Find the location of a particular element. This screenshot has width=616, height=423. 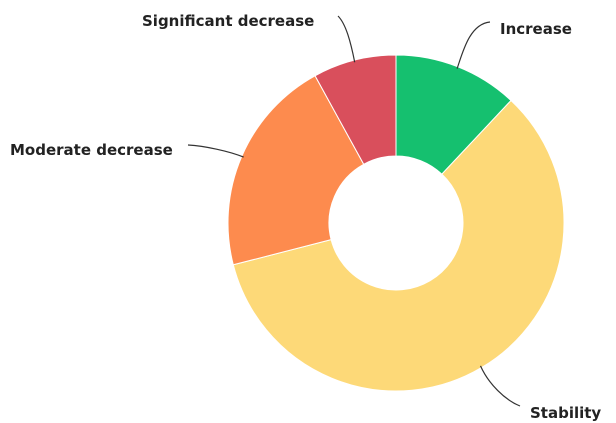

leader-significant-decrease is located at coordinates (346, 39).